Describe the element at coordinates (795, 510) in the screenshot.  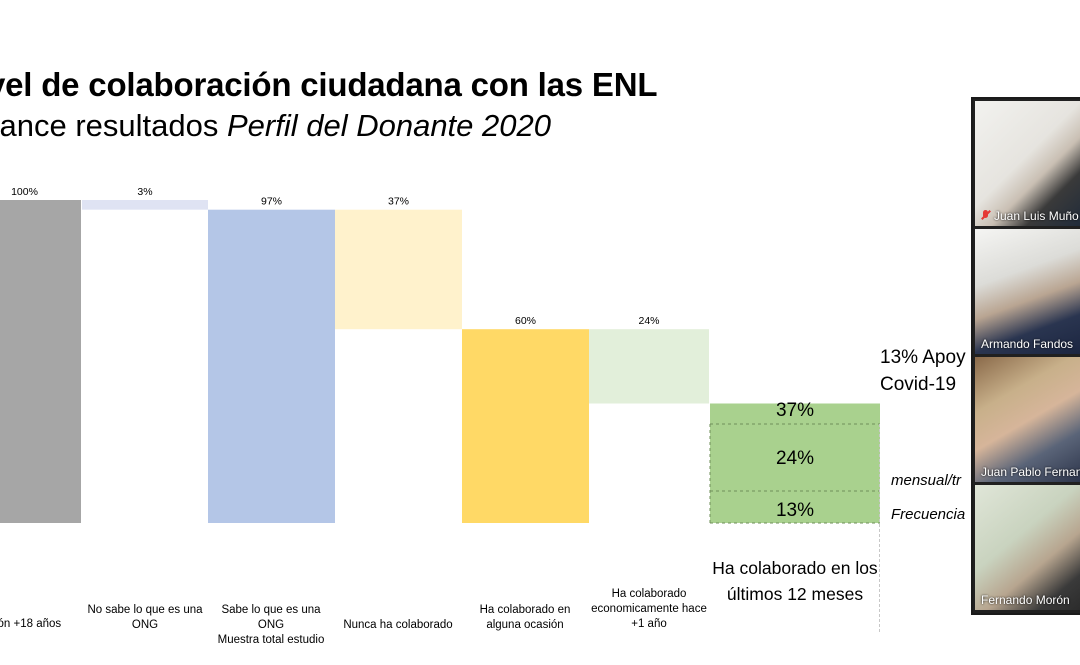
I see `highlight-value-13: 13%` at that location.